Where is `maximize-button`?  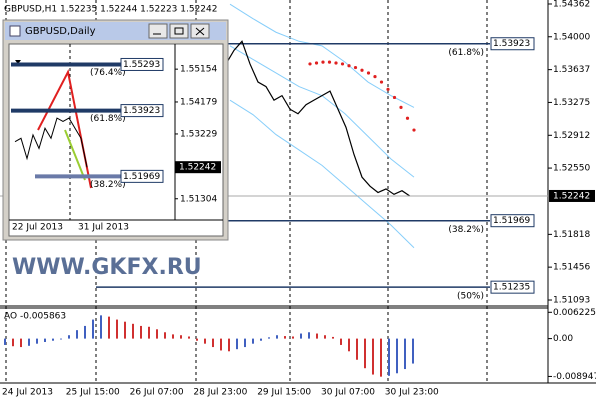 maximize-button is located at coordinates (179, 31).